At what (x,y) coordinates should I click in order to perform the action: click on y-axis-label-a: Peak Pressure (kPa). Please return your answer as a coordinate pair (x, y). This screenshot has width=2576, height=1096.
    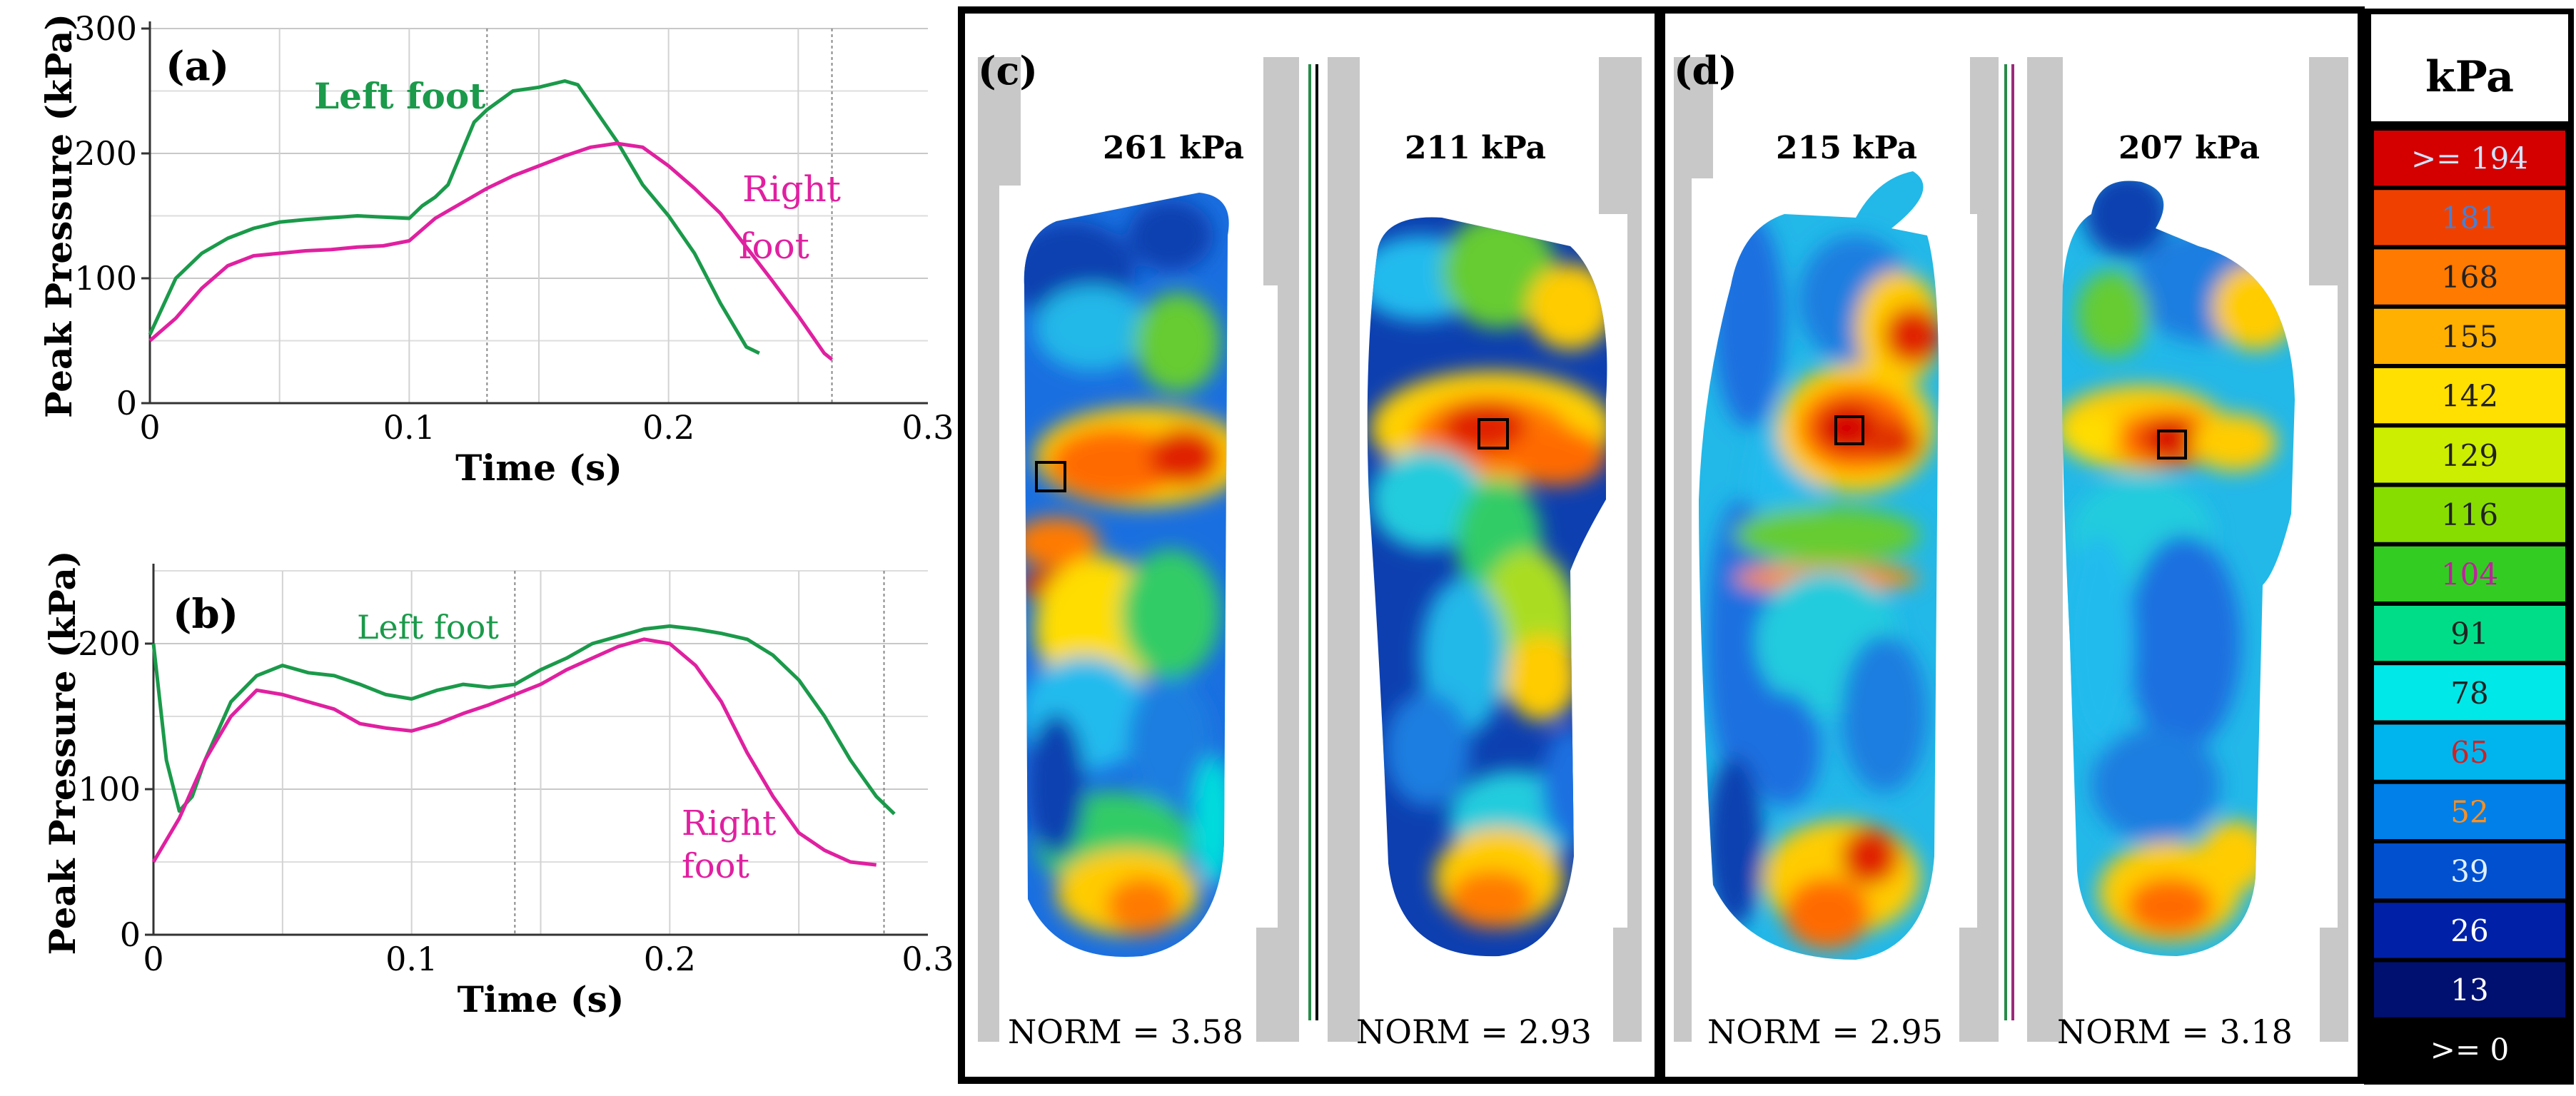
    Looking at the image, I should click on (59, 216).